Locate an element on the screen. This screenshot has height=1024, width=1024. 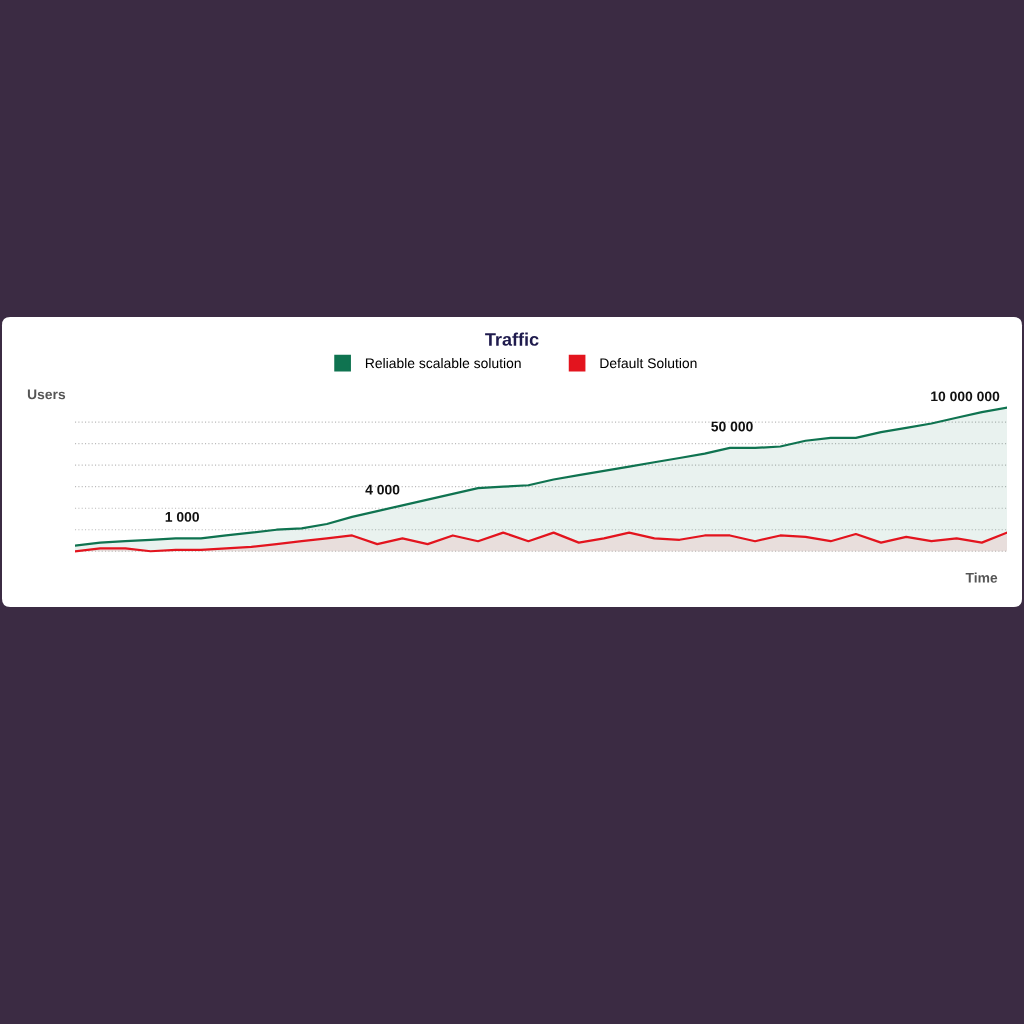
y-axis-title: Users is located at coordinates (46, 394).